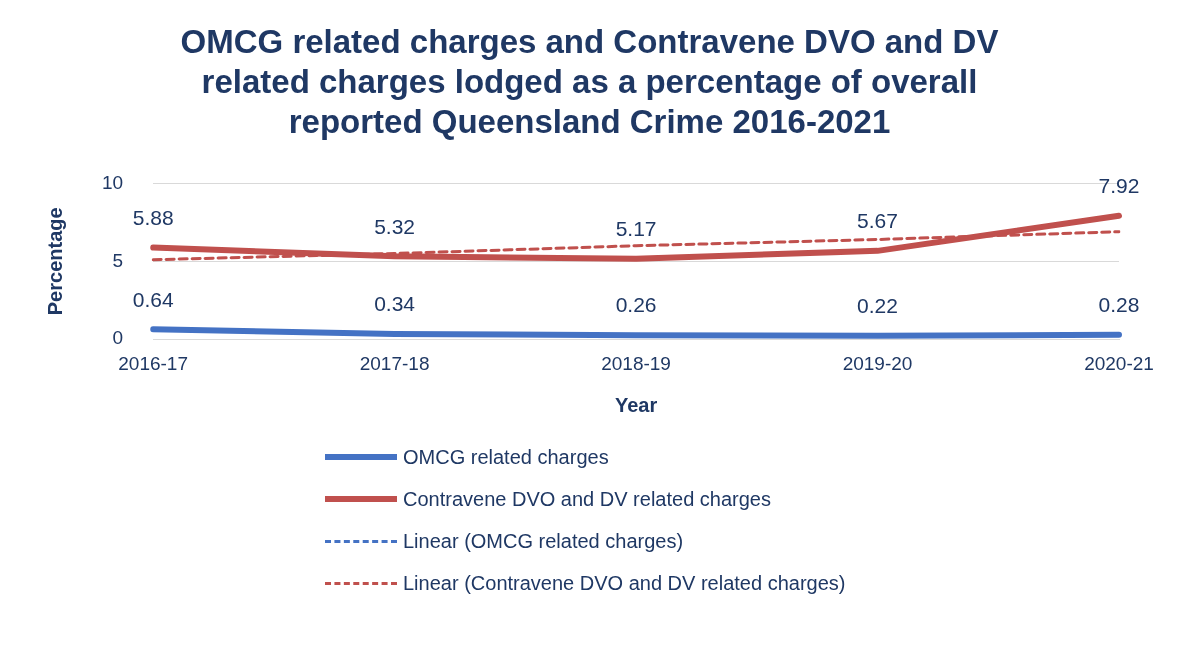  Describe the element at coordinates (636, 404) in the screenshot. I see `x-axis-title: Year` at that location.